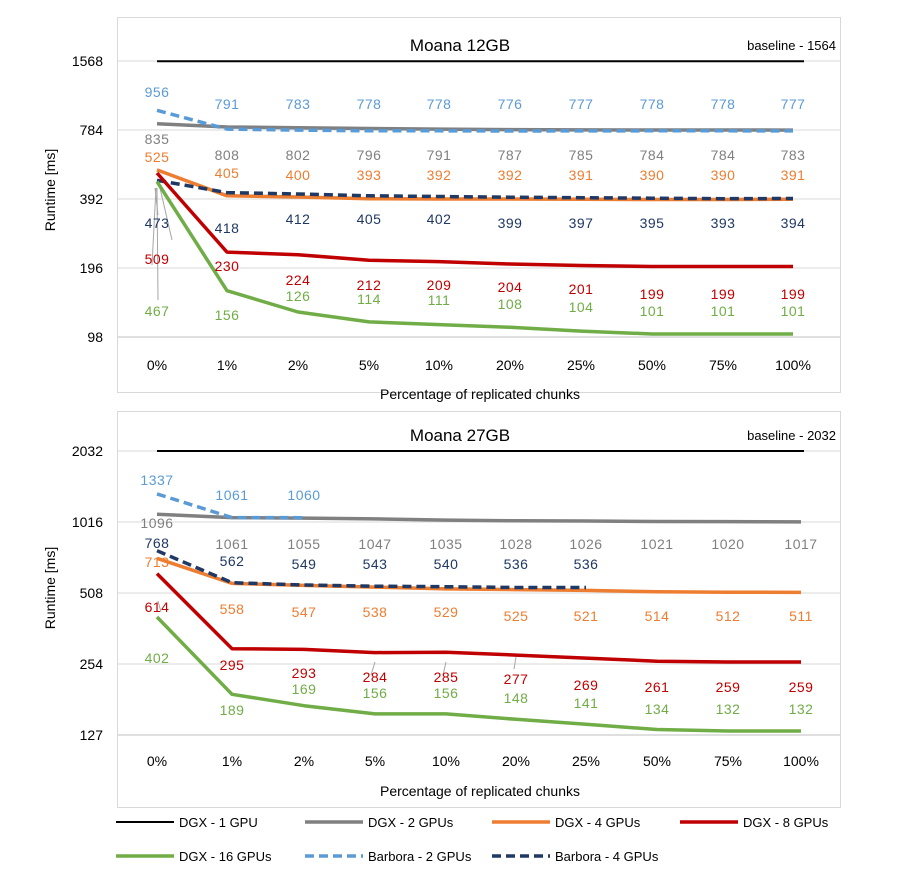 Image resolution: width=905 pixels, height=883 pixels. Describe the element at coordinates (375, 612) in the screenshot. I see `data-label-dgx4: 538` at that location.